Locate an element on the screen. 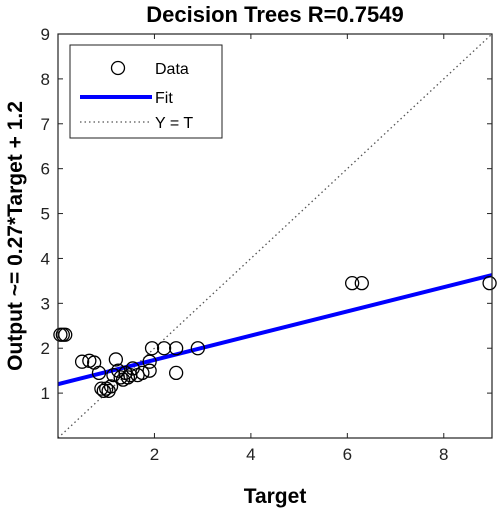 This screenshot has width=498, height=513. y-axis-label: Output ~= 0.27*Target + 1.2 is located at coordinates (15, 236).